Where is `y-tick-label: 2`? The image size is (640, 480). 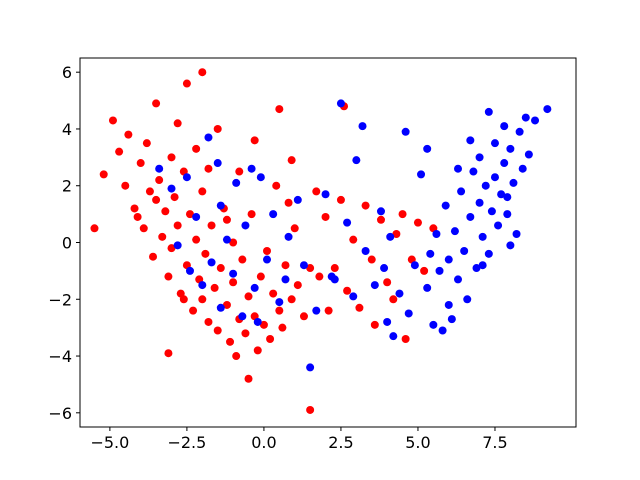
y-tick-label: 2 is located at coordinates (67, 186).